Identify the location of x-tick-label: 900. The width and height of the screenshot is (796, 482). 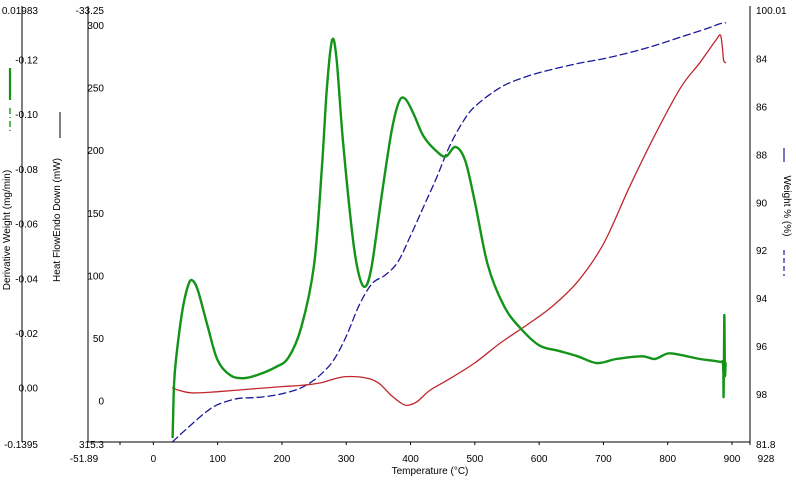
(732, 459).